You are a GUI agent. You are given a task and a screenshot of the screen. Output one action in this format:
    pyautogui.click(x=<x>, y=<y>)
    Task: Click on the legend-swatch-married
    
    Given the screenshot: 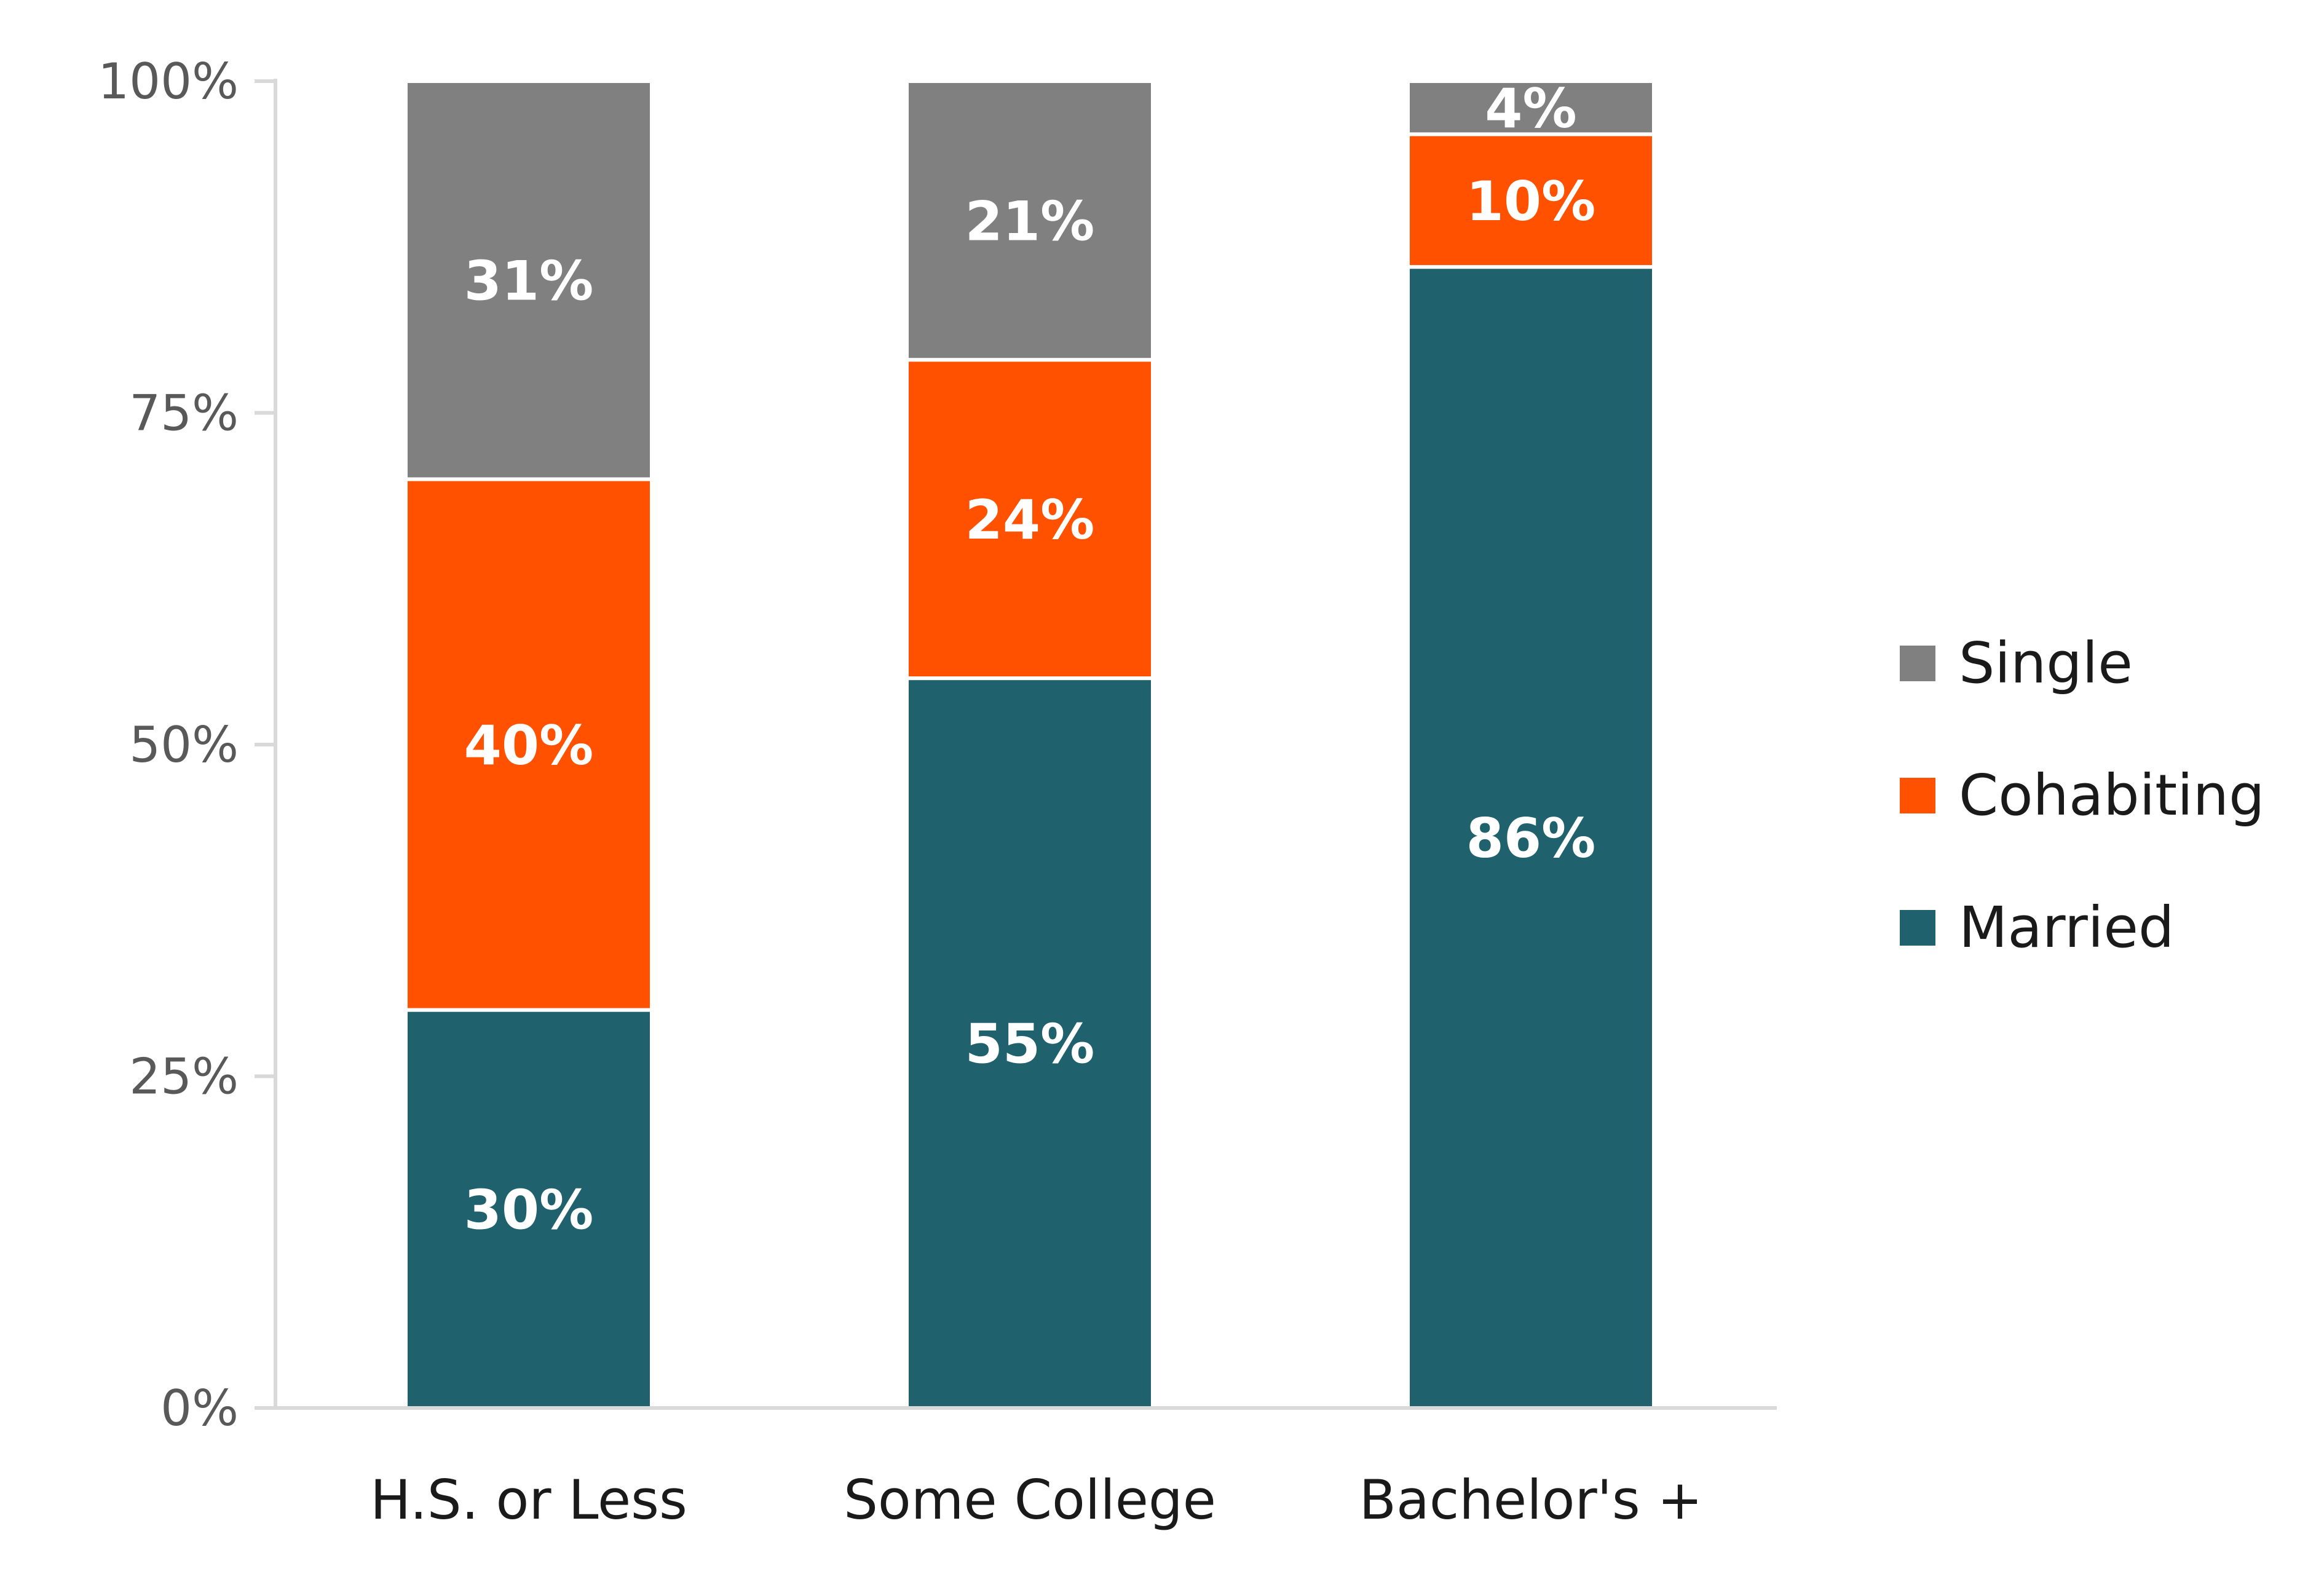 What is the action you would take?
    pyautogui.click(x=1917, y=928)
    